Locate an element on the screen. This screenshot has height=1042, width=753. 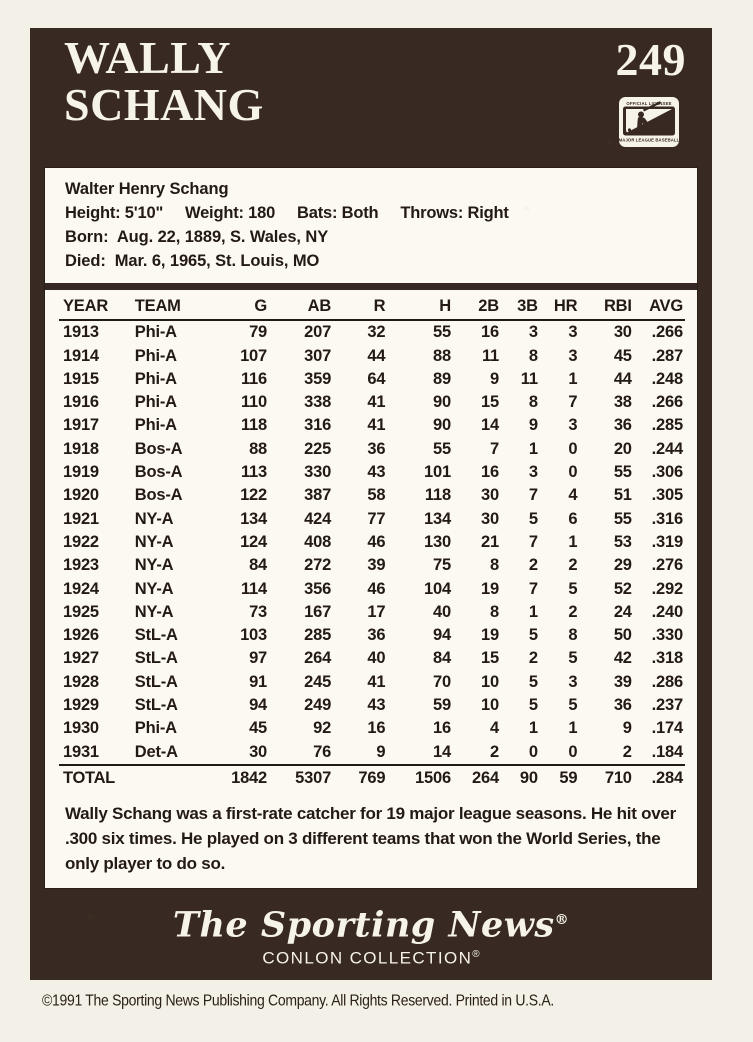
stats-total-row: TOTAL 1842 5307 769 1506 264 90 59 710.284 is located at coordinates (372, 777).